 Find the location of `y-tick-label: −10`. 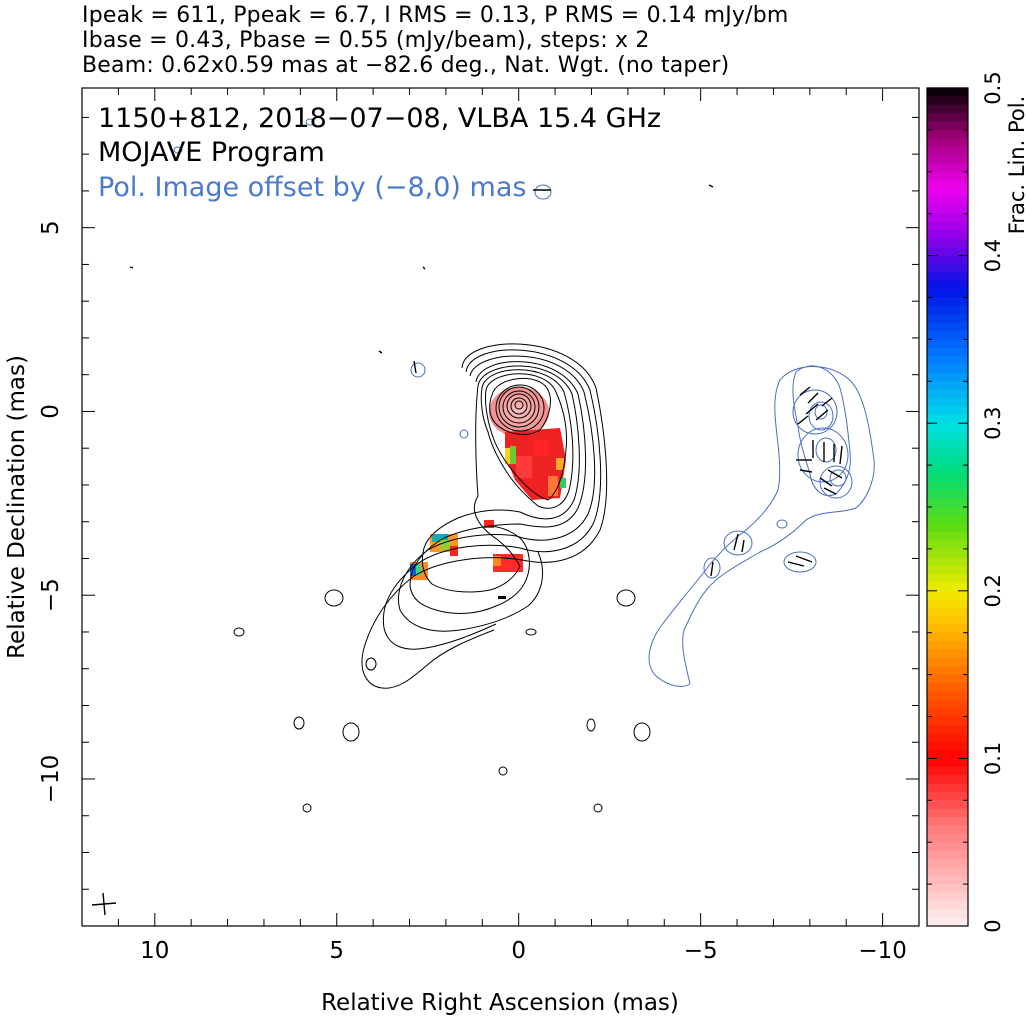

y-tick-label: −10 is located at coordinates (51, 779).